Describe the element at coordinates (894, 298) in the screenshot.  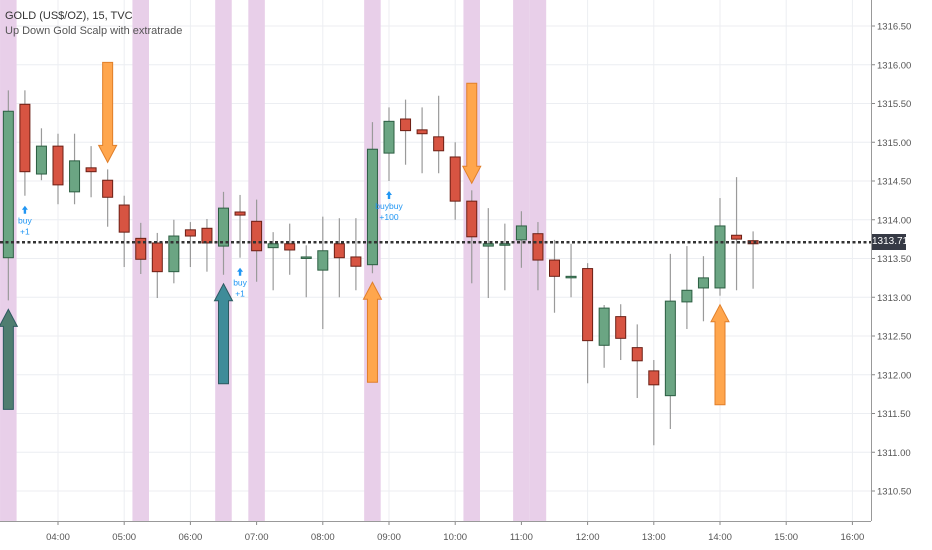
I see `y-tick-label: 1313.00` at that location.